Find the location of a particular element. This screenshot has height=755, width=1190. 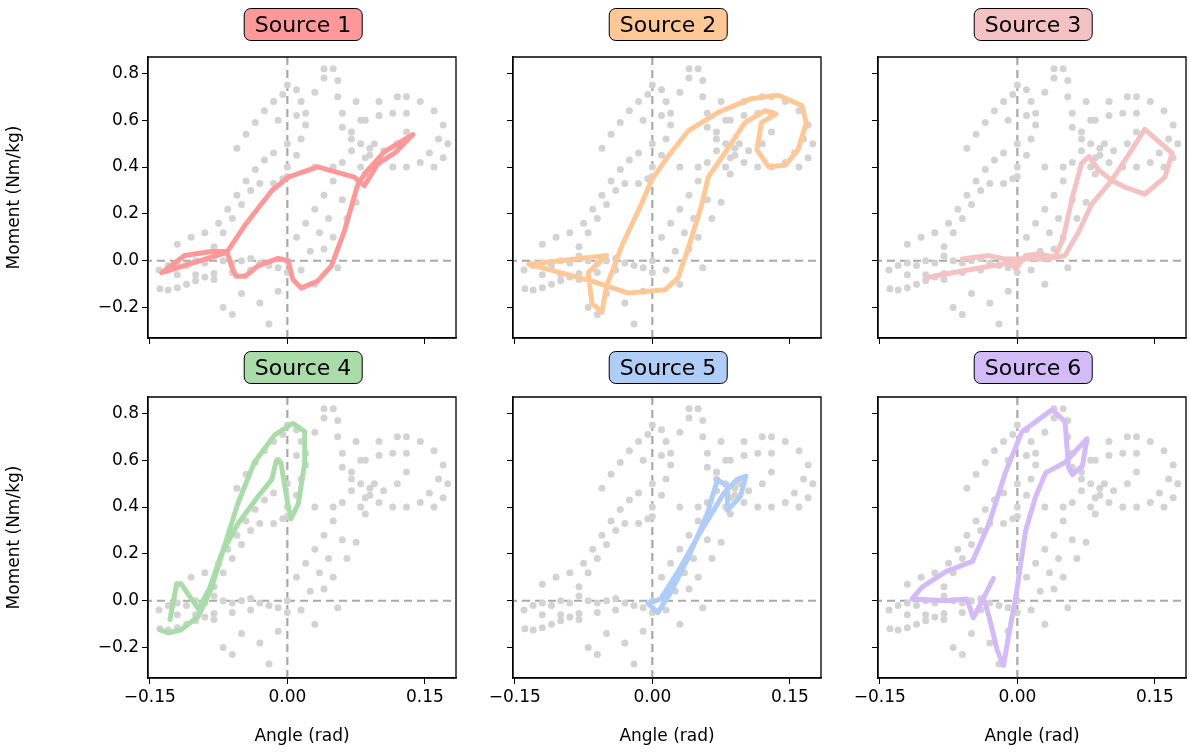

chart-title: Source 5 is located at coordinates (668, 367).